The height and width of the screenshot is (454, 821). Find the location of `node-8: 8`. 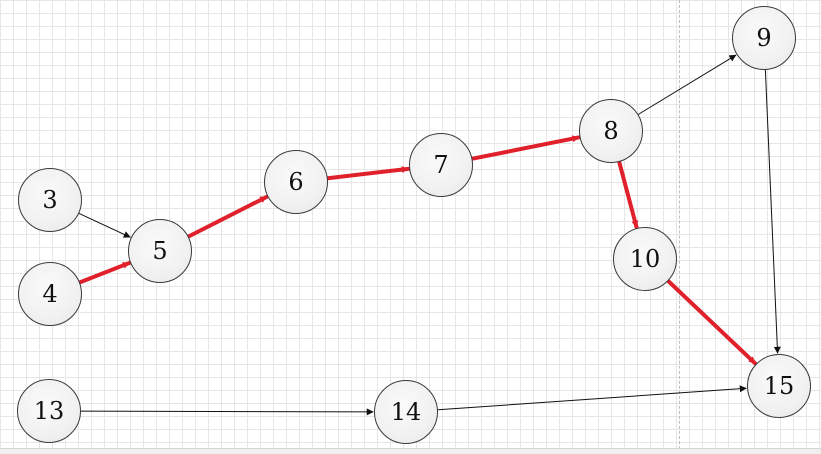

node-8: 8 is located at coordinates (611, 131).